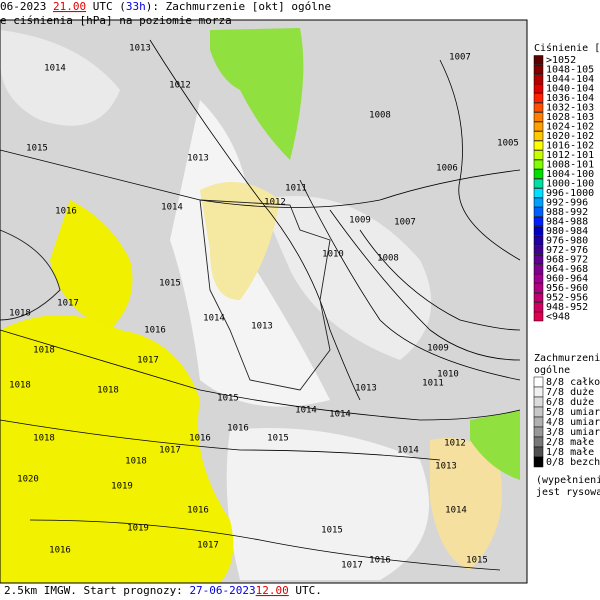 The height and width of the screenshot is (600, 600). I want to click on header-line2: e ciśnienia [hPa] na poziomie morza, so click(116, 20).